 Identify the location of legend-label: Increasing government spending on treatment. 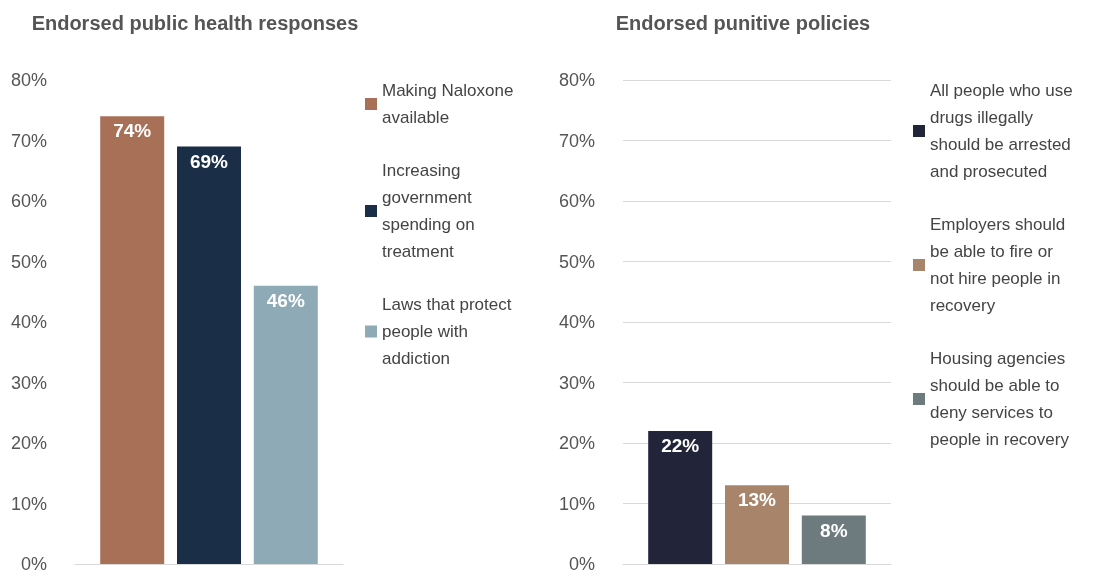
(431, 211).